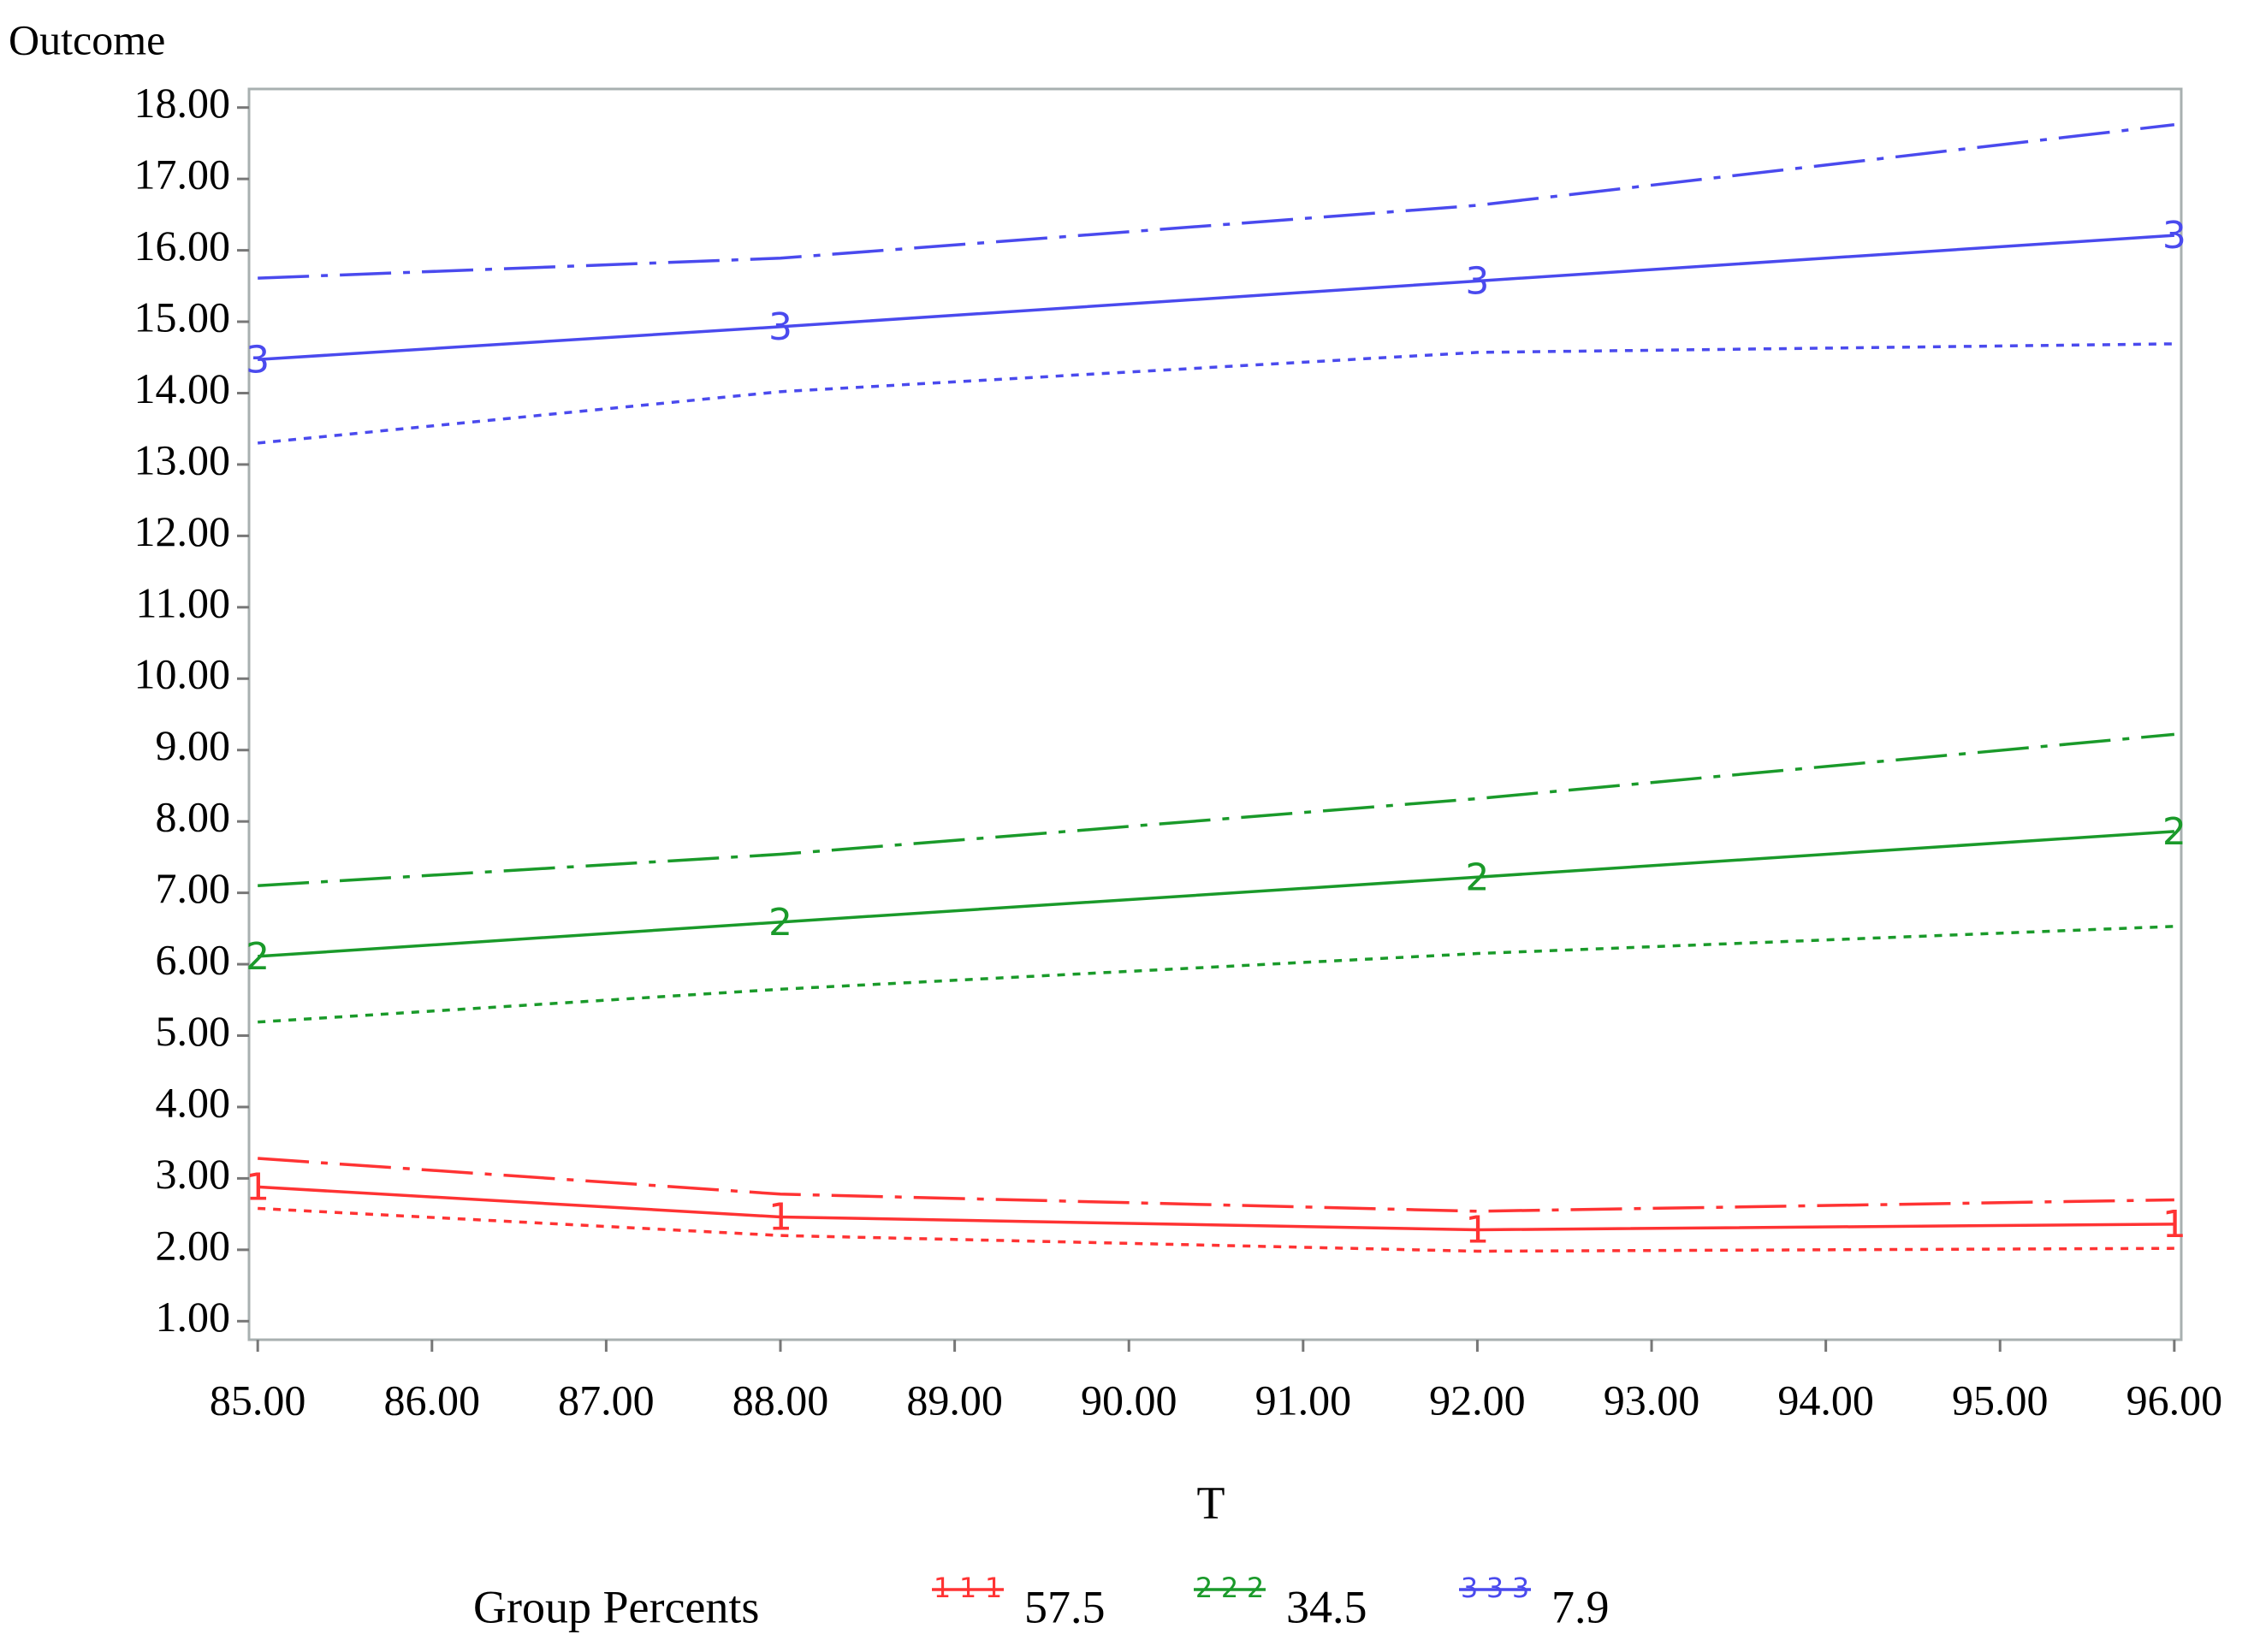  What do you see at coordinates (432, 1400) in the screenshot?
I see `x-tick-label: 86.00` at bounding box center [432, 1400].